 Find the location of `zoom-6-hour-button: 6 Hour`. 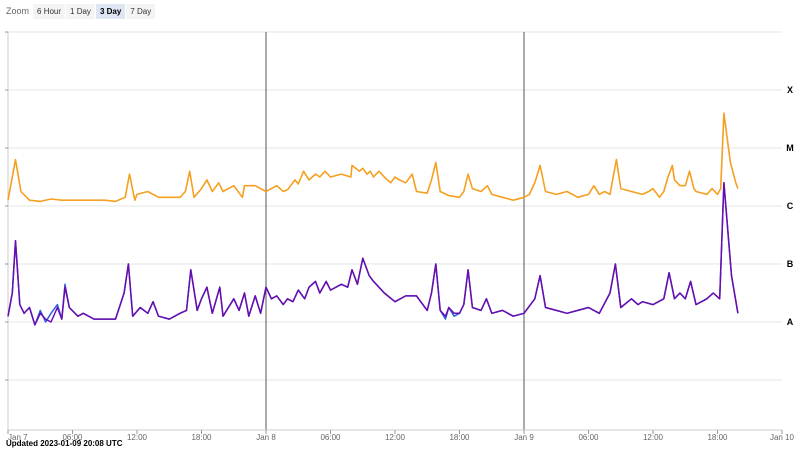

zoom-6-hour-button: 6 Hour is located at coordinates (49, 11).